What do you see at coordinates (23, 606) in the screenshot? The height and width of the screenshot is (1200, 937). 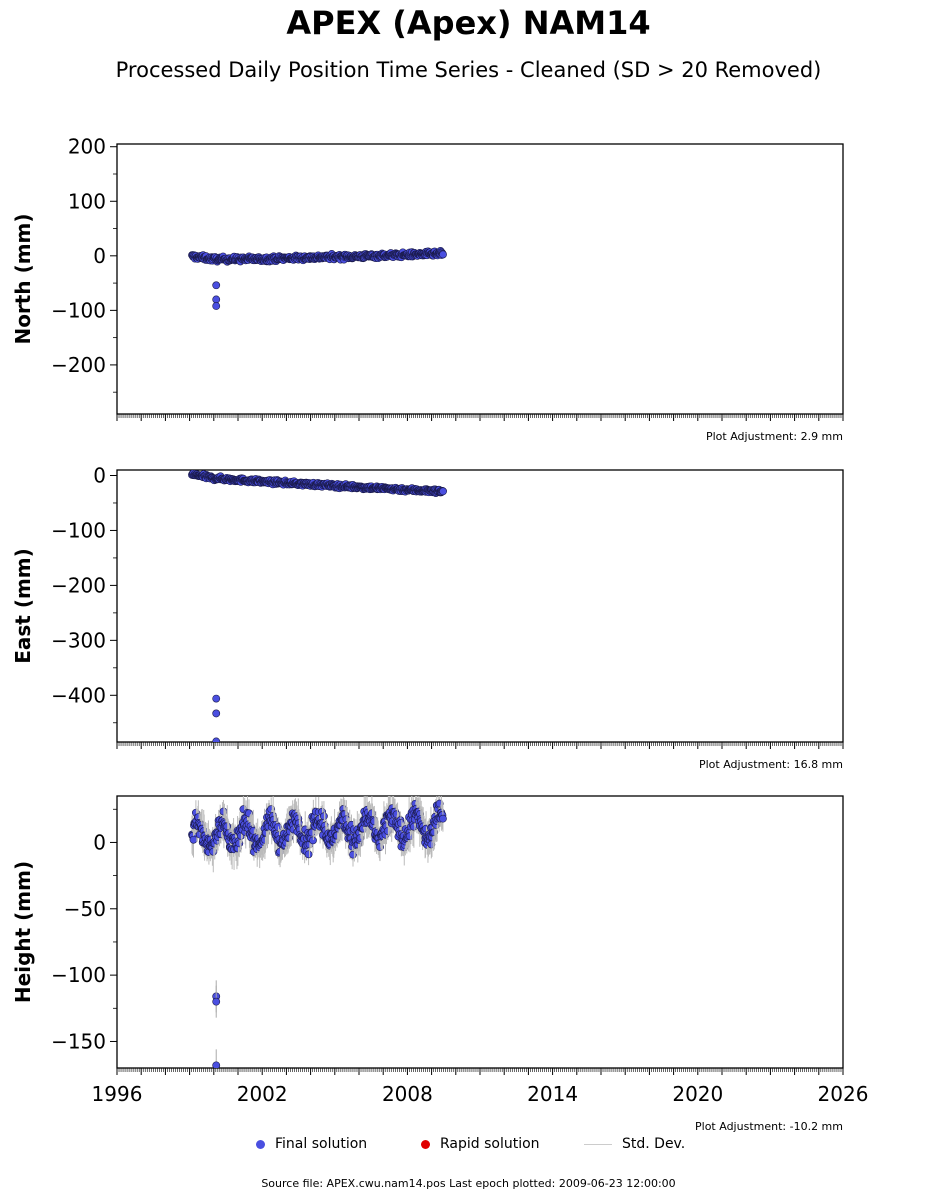 I see `y-axis-label: East (mm)` at bounding box center [23, 606].